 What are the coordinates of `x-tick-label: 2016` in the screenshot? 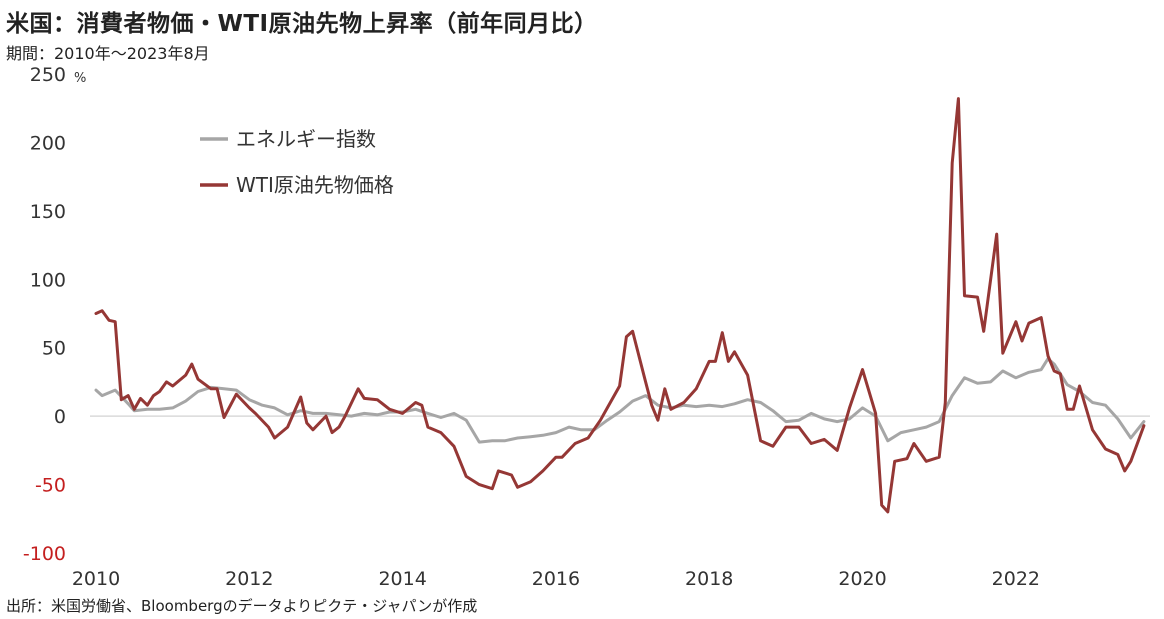 It's located at (556, 579).